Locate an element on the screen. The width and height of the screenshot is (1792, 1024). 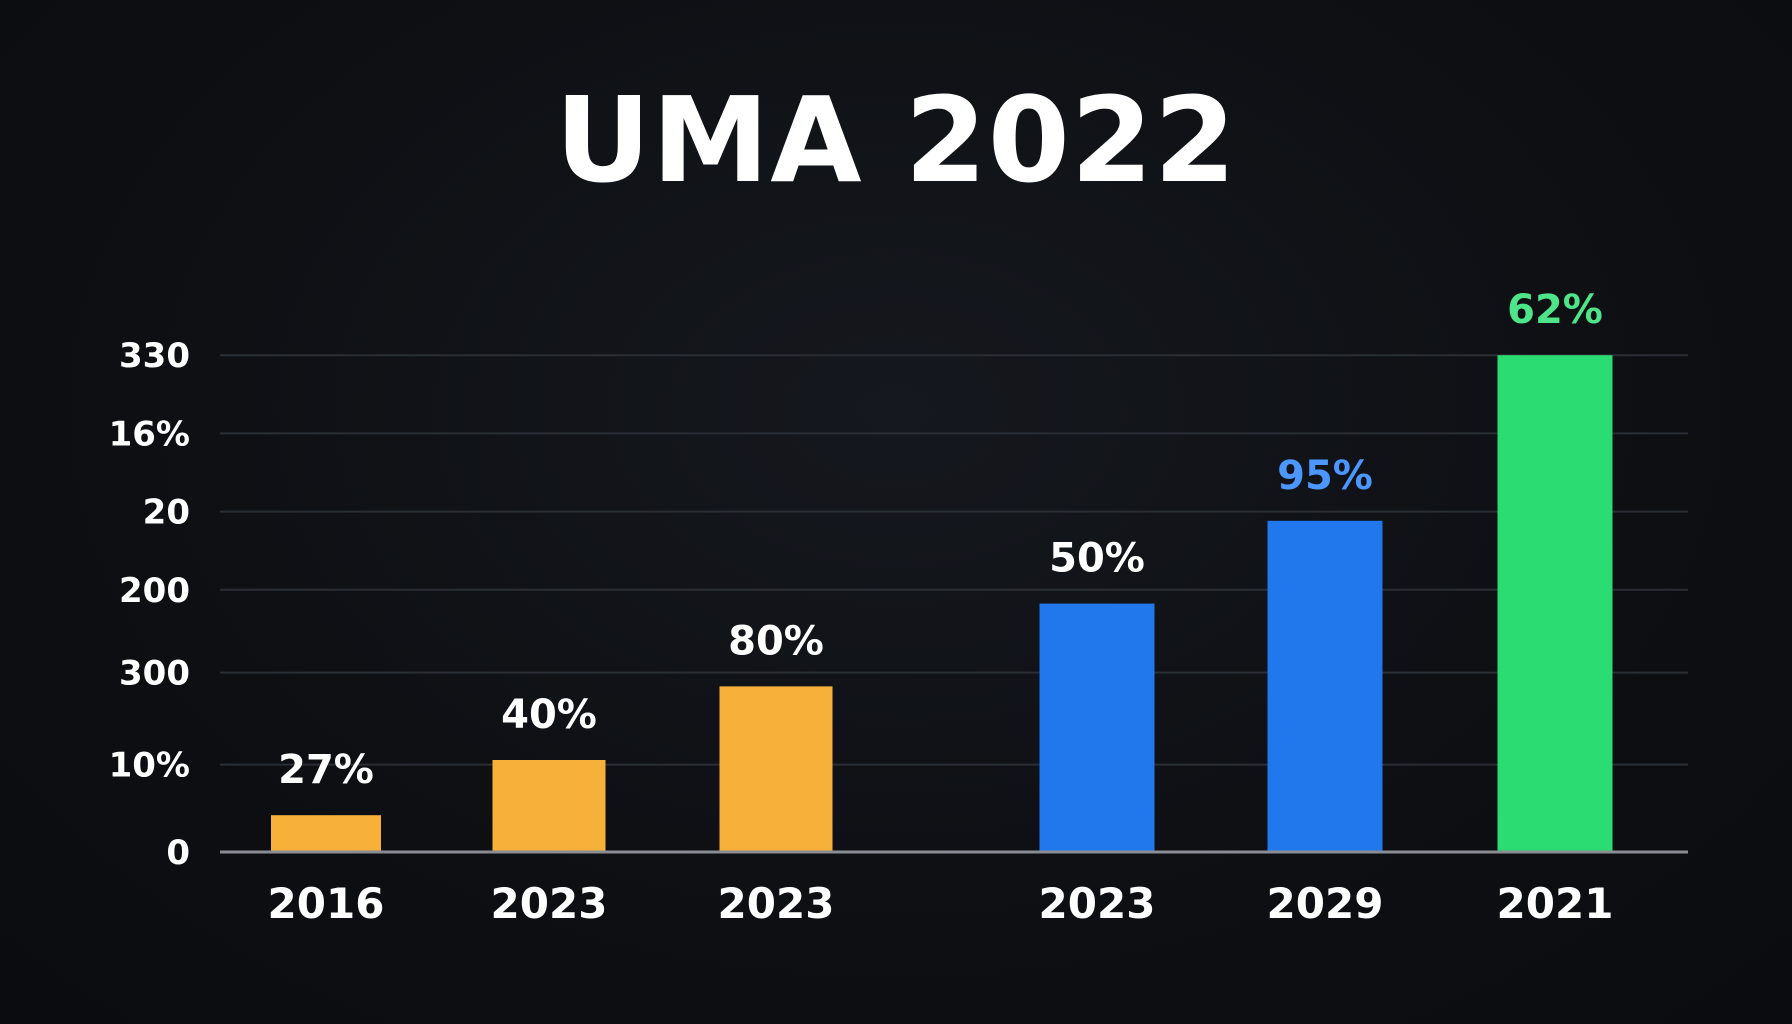
y-axis-ticks: 0 10% 300 200 20 16% 330 is located at coordinates (149, 604).